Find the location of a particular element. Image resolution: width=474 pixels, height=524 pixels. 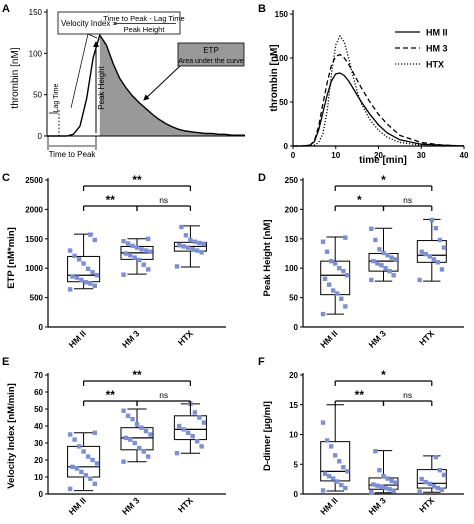

time-to-peak-label: Time to Peak is located at coordinates (73, 154).